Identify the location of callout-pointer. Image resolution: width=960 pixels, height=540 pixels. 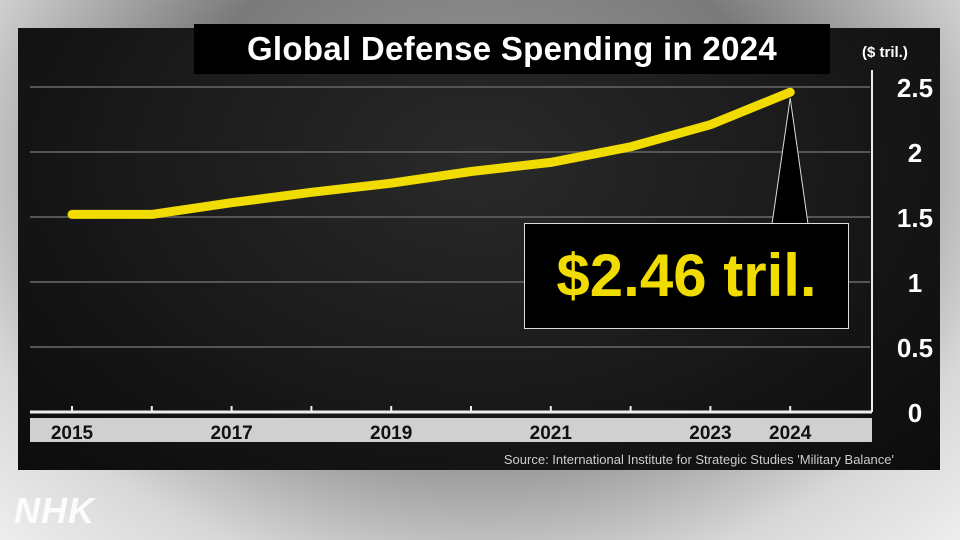
(790, 161).